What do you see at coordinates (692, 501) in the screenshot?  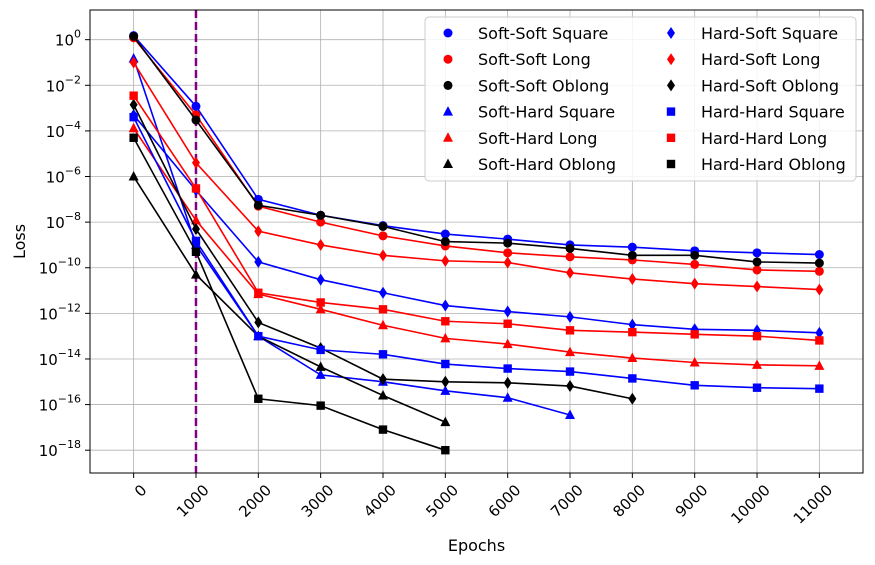 I see `x-tick-label: 9000` at bounding box center [692, 501].